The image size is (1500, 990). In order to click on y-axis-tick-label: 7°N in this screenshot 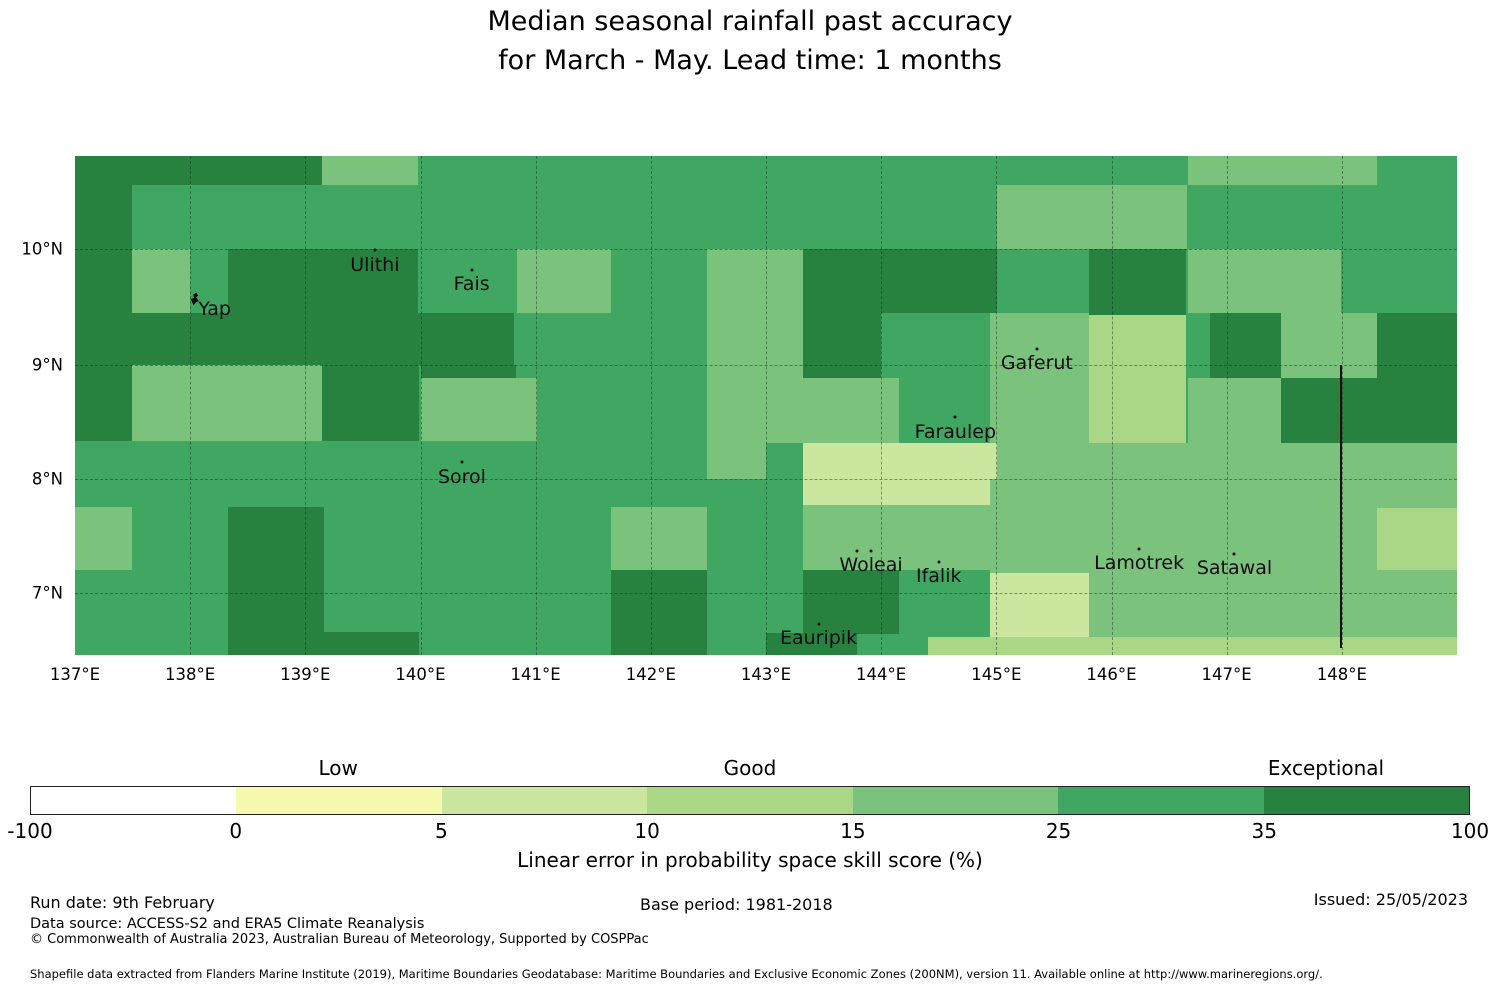, I will do `click(47, 593)`.